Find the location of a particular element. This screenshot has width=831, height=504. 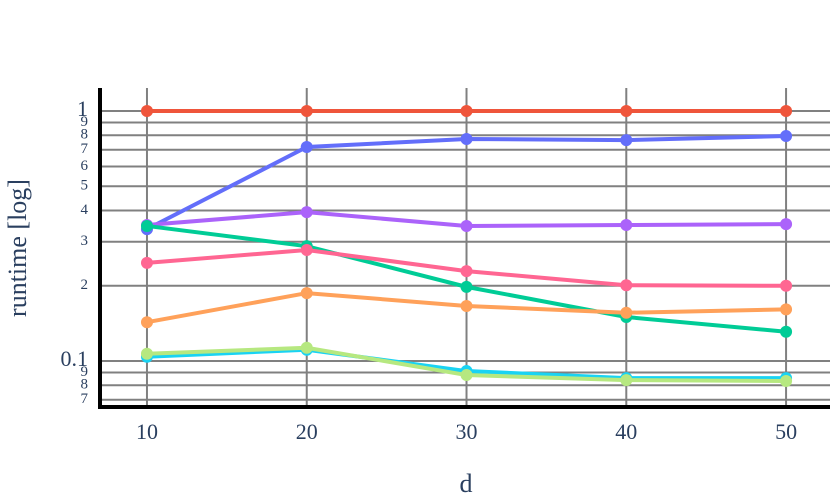

y-tick-label: 1 is located at coordinates (82, 108).